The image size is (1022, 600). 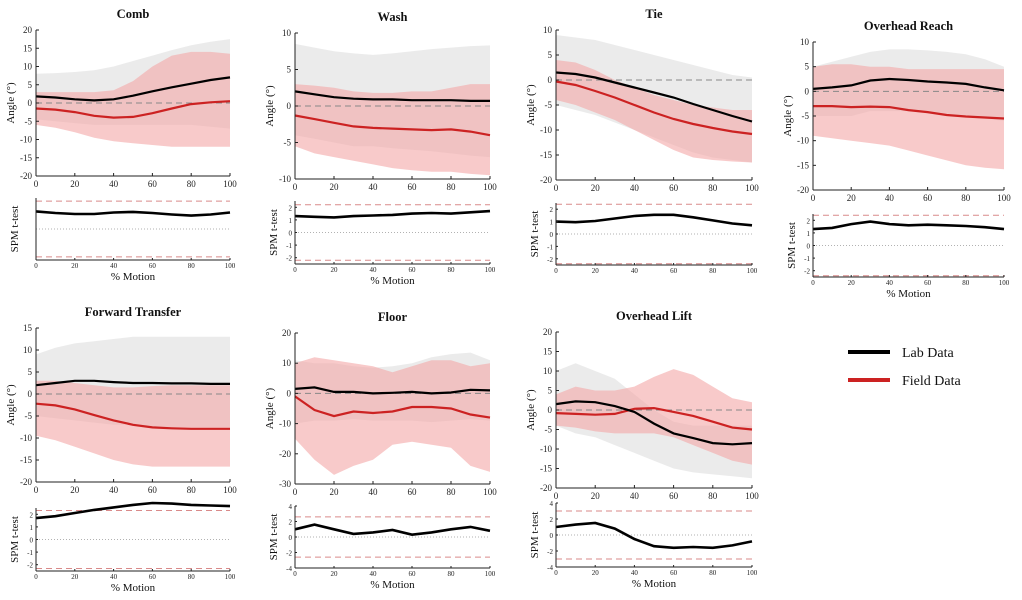 What do you see at coordinates (393, 17) in the screenshot?
I see `panel-title: Wash` at bounding box center [393, 17].